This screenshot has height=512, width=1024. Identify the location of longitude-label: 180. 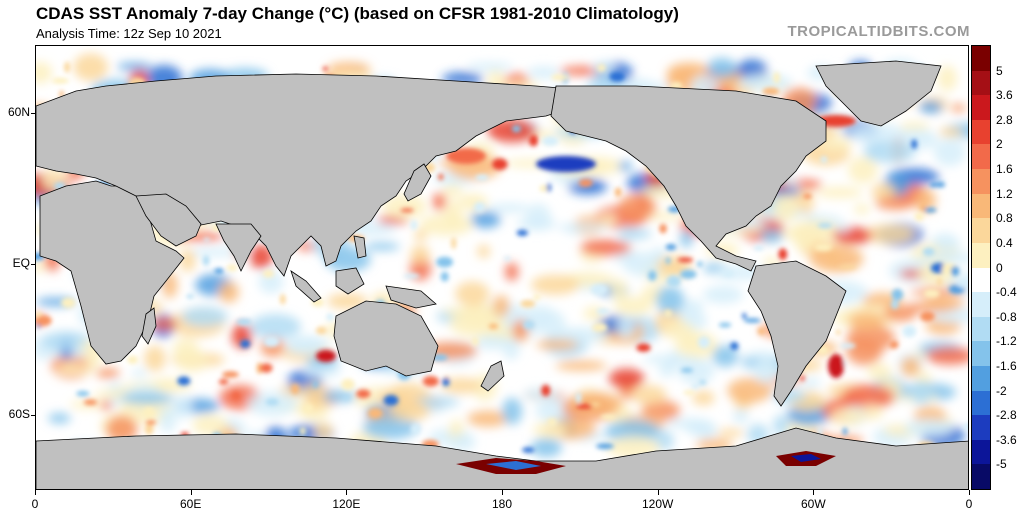
(502, 504).